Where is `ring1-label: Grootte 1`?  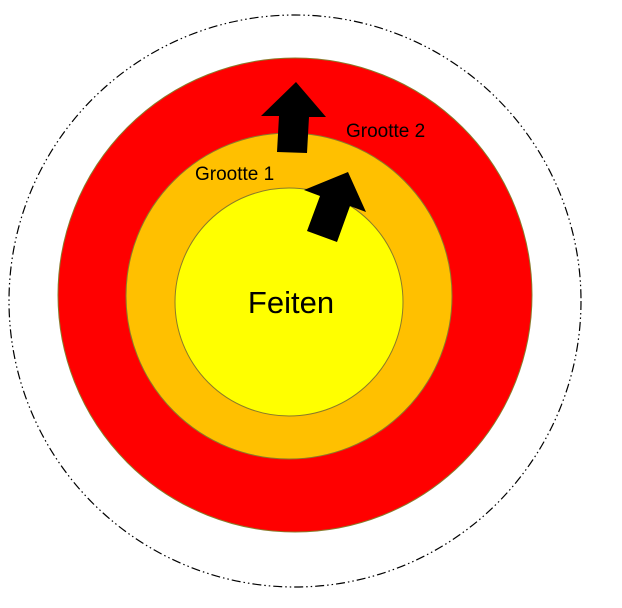 ring1-label: Grootte 1 is located at coordinates (234, 174).